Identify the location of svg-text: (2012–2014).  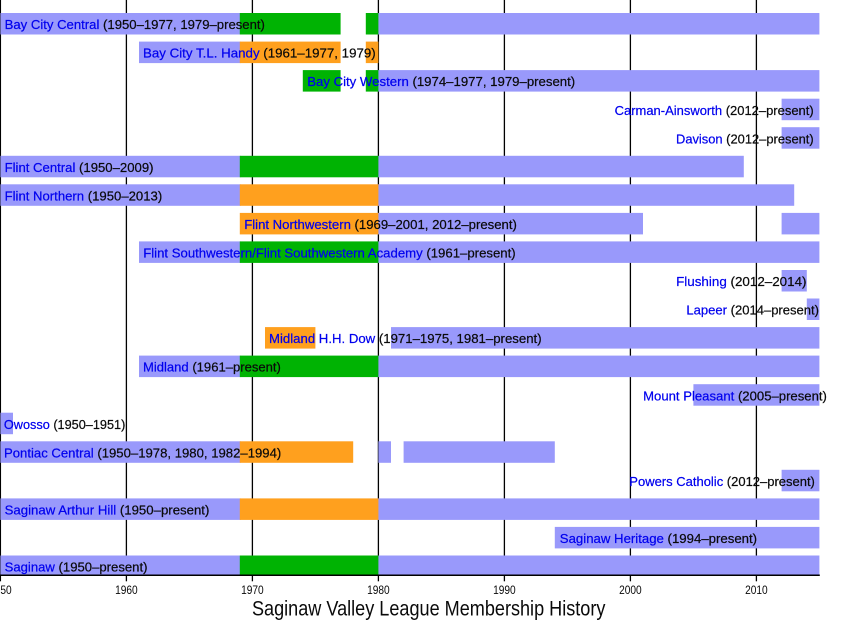
(767, 281).